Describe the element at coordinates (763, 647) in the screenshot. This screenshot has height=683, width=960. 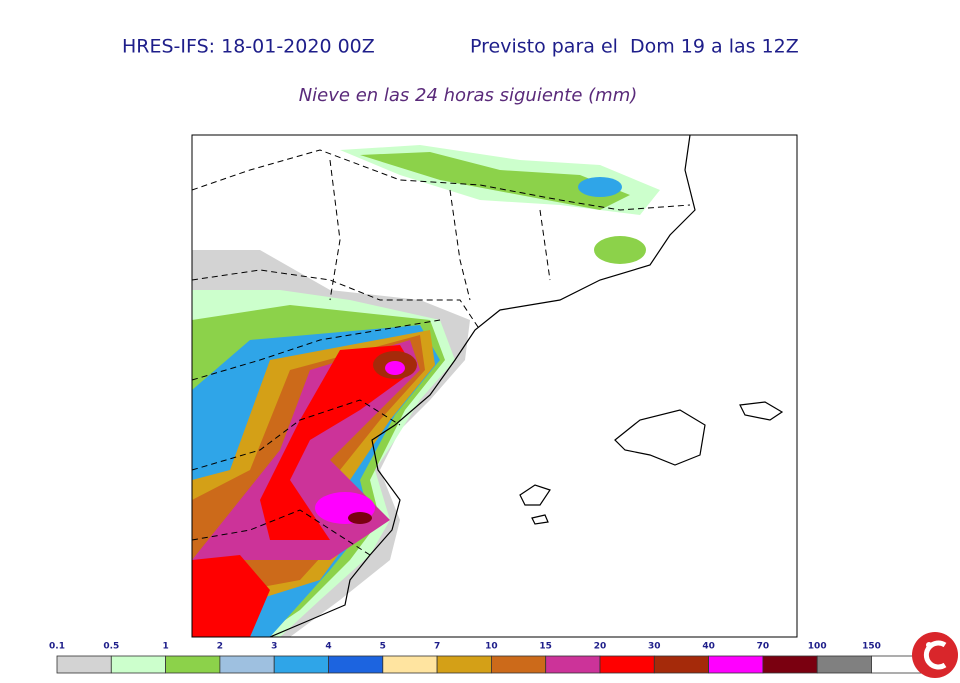
I see `legend-label: 70` at that location.